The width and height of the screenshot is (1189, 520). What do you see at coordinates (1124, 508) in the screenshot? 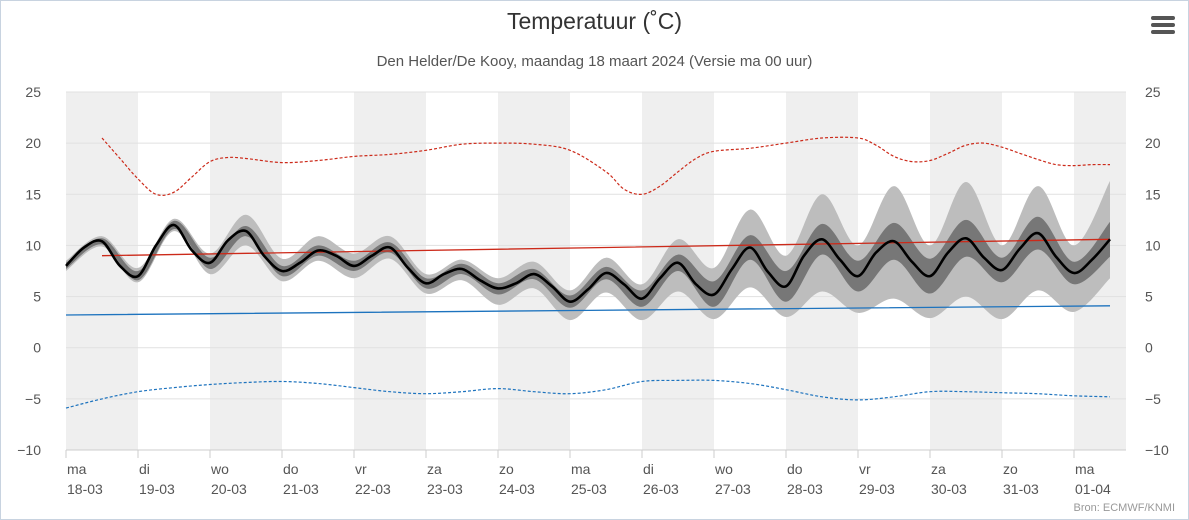
I see `source-credit: Bron: ECMWF/KNMI` at bounding box center [1124, 508].